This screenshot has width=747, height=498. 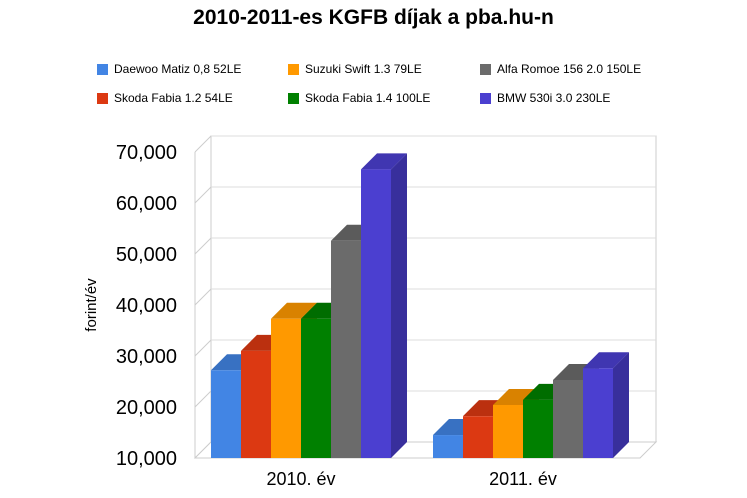 What do you see at coordinates (569, 69) in the screenshot?
I see `legend-label: Alfa Romoe 156 2.0 150LE` at bounding box center [569, 69].